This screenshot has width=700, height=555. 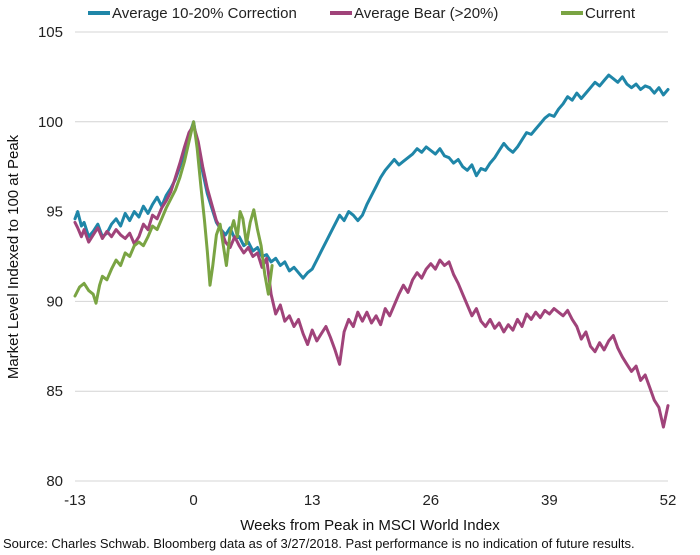 I want to click on x-tick-label: 52, so click(x=668, y=500).